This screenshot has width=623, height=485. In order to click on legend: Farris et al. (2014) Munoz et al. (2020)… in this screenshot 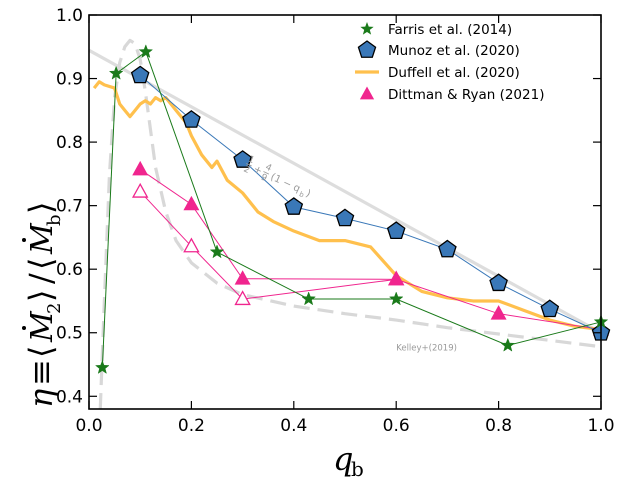, I will do `click(449, 62)`.